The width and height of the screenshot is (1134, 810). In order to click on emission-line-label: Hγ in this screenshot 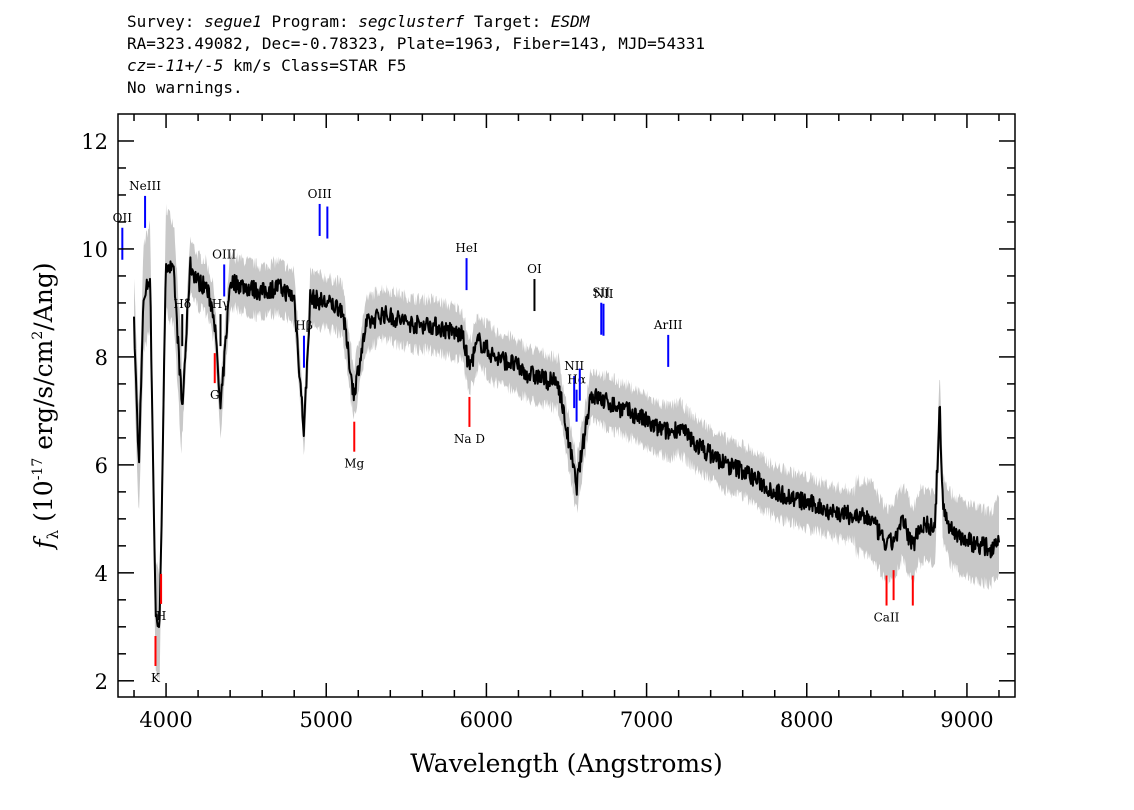, I will do `click(221, 304)`.